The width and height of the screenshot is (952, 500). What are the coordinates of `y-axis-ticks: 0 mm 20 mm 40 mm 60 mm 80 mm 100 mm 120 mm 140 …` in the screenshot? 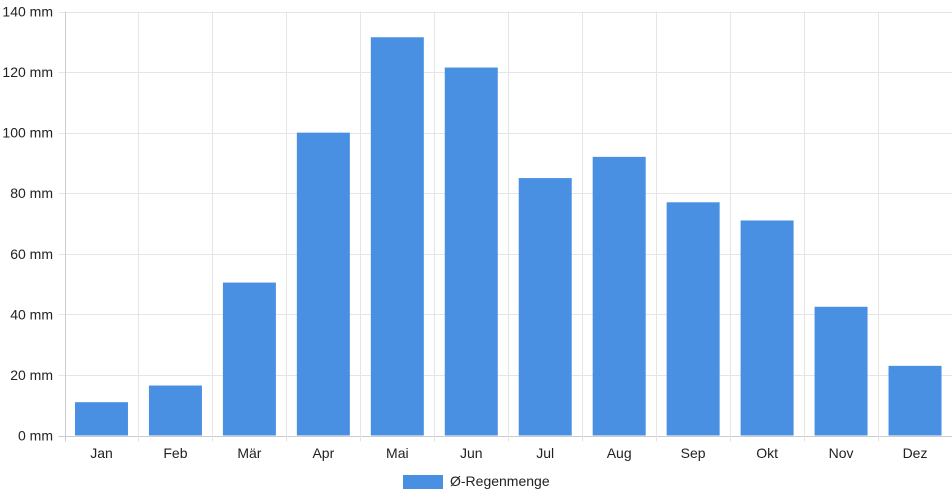 It's located at (27, 224).